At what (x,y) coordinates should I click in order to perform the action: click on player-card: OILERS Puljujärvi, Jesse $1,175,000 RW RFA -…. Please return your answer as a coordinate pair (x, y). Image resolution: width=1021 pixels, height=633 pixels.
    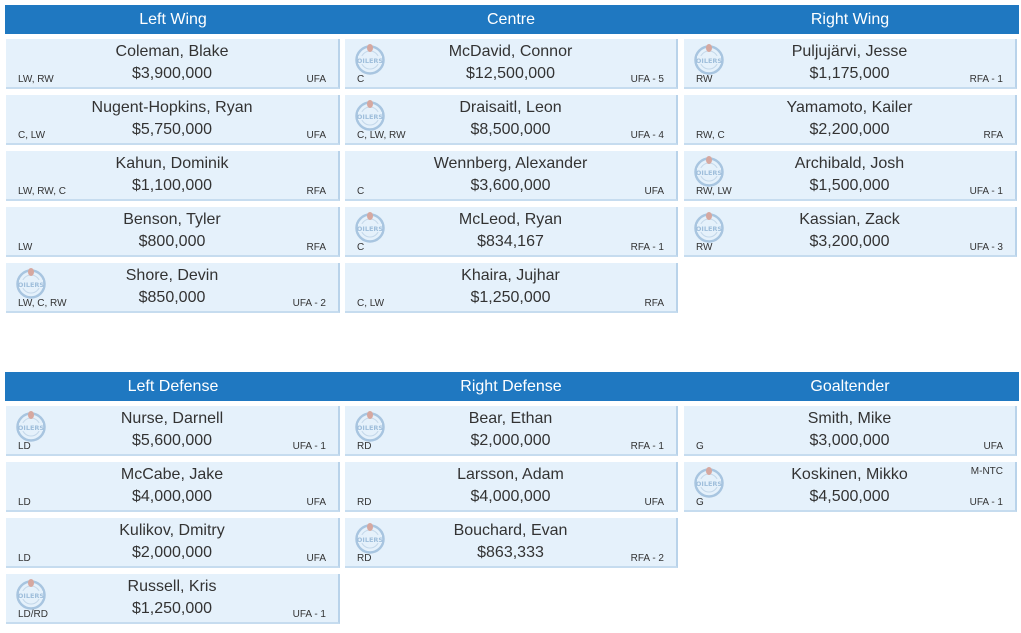
    Looking at the image, I should click on (850, 64).